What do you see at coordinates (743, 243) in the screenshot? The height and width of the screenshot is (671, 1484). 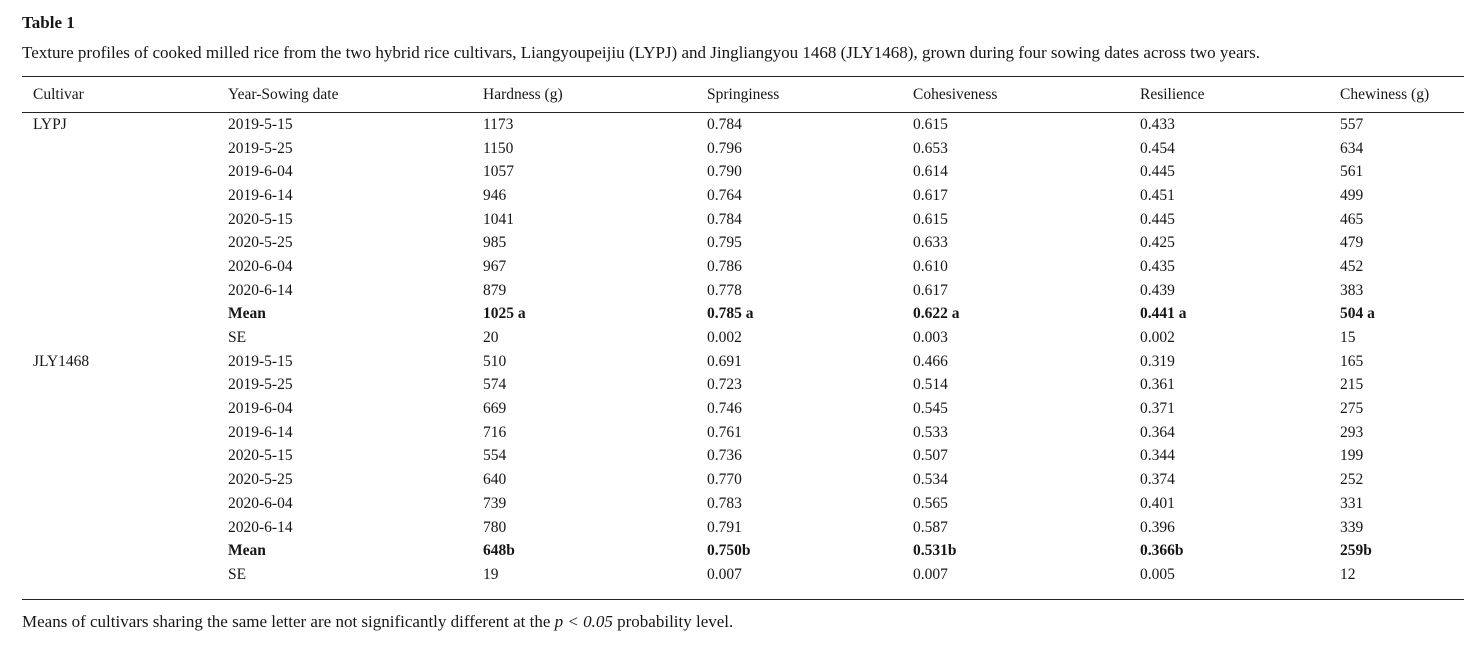 I see `table-row: 2020-5-25 985 0.795 0.633 0.425 479` at bounding box center [743, 243].